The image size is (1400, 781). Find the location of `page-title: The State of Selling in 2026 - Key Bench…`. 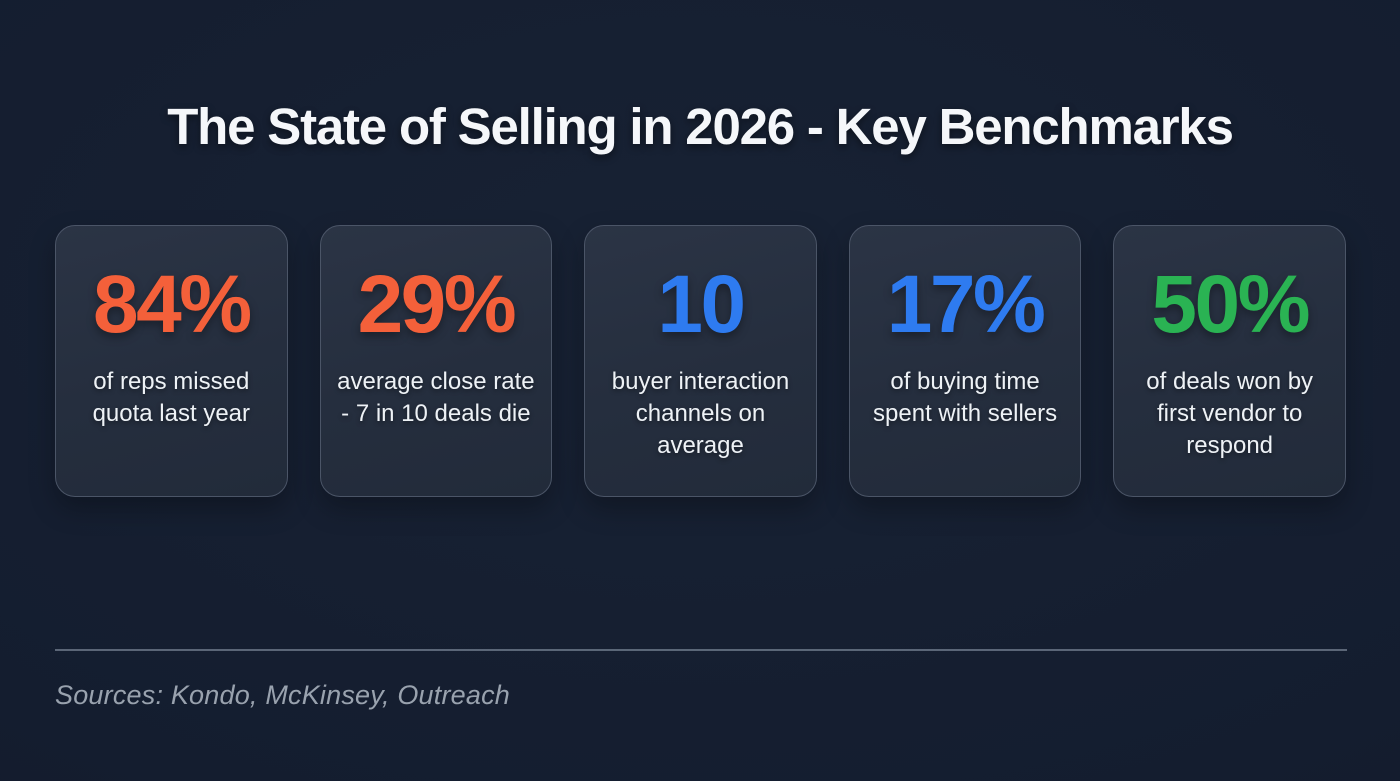

page-title: The State of Selling in 2026 - Key Bench… is located at coordinates (700, 127).